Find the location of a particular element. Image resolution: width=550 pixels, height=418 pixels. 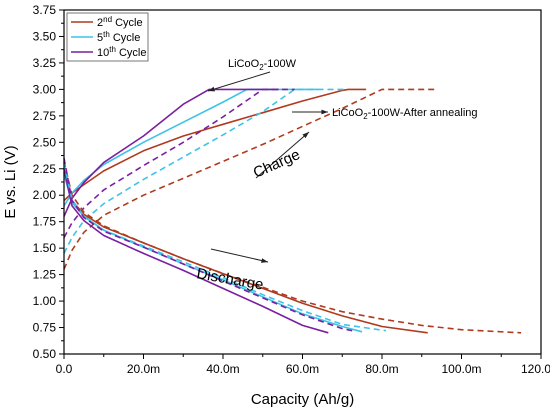

legend-entry-number: 10 is located at coordinates (103, 53).